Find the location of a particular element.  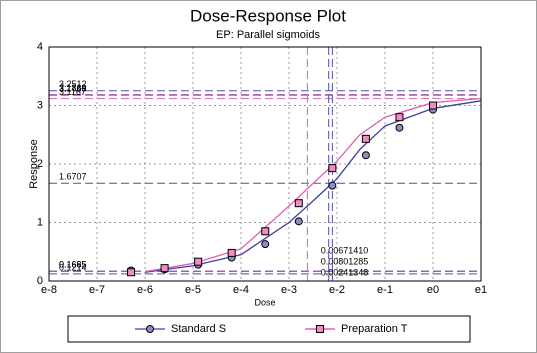

chart-title: Dose-Response Plot is located at coordinates (268, 15).